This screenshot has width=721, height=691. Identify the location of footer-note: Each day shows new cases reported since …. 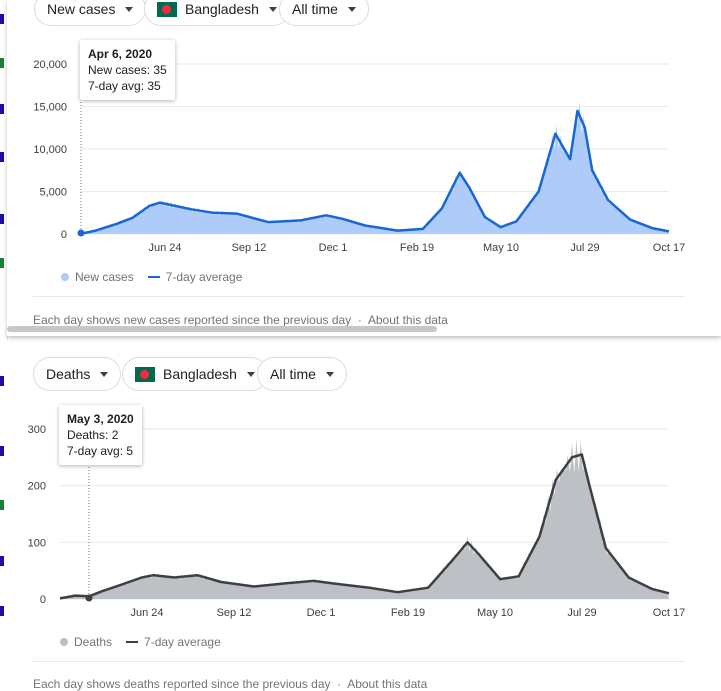
(240, 320).